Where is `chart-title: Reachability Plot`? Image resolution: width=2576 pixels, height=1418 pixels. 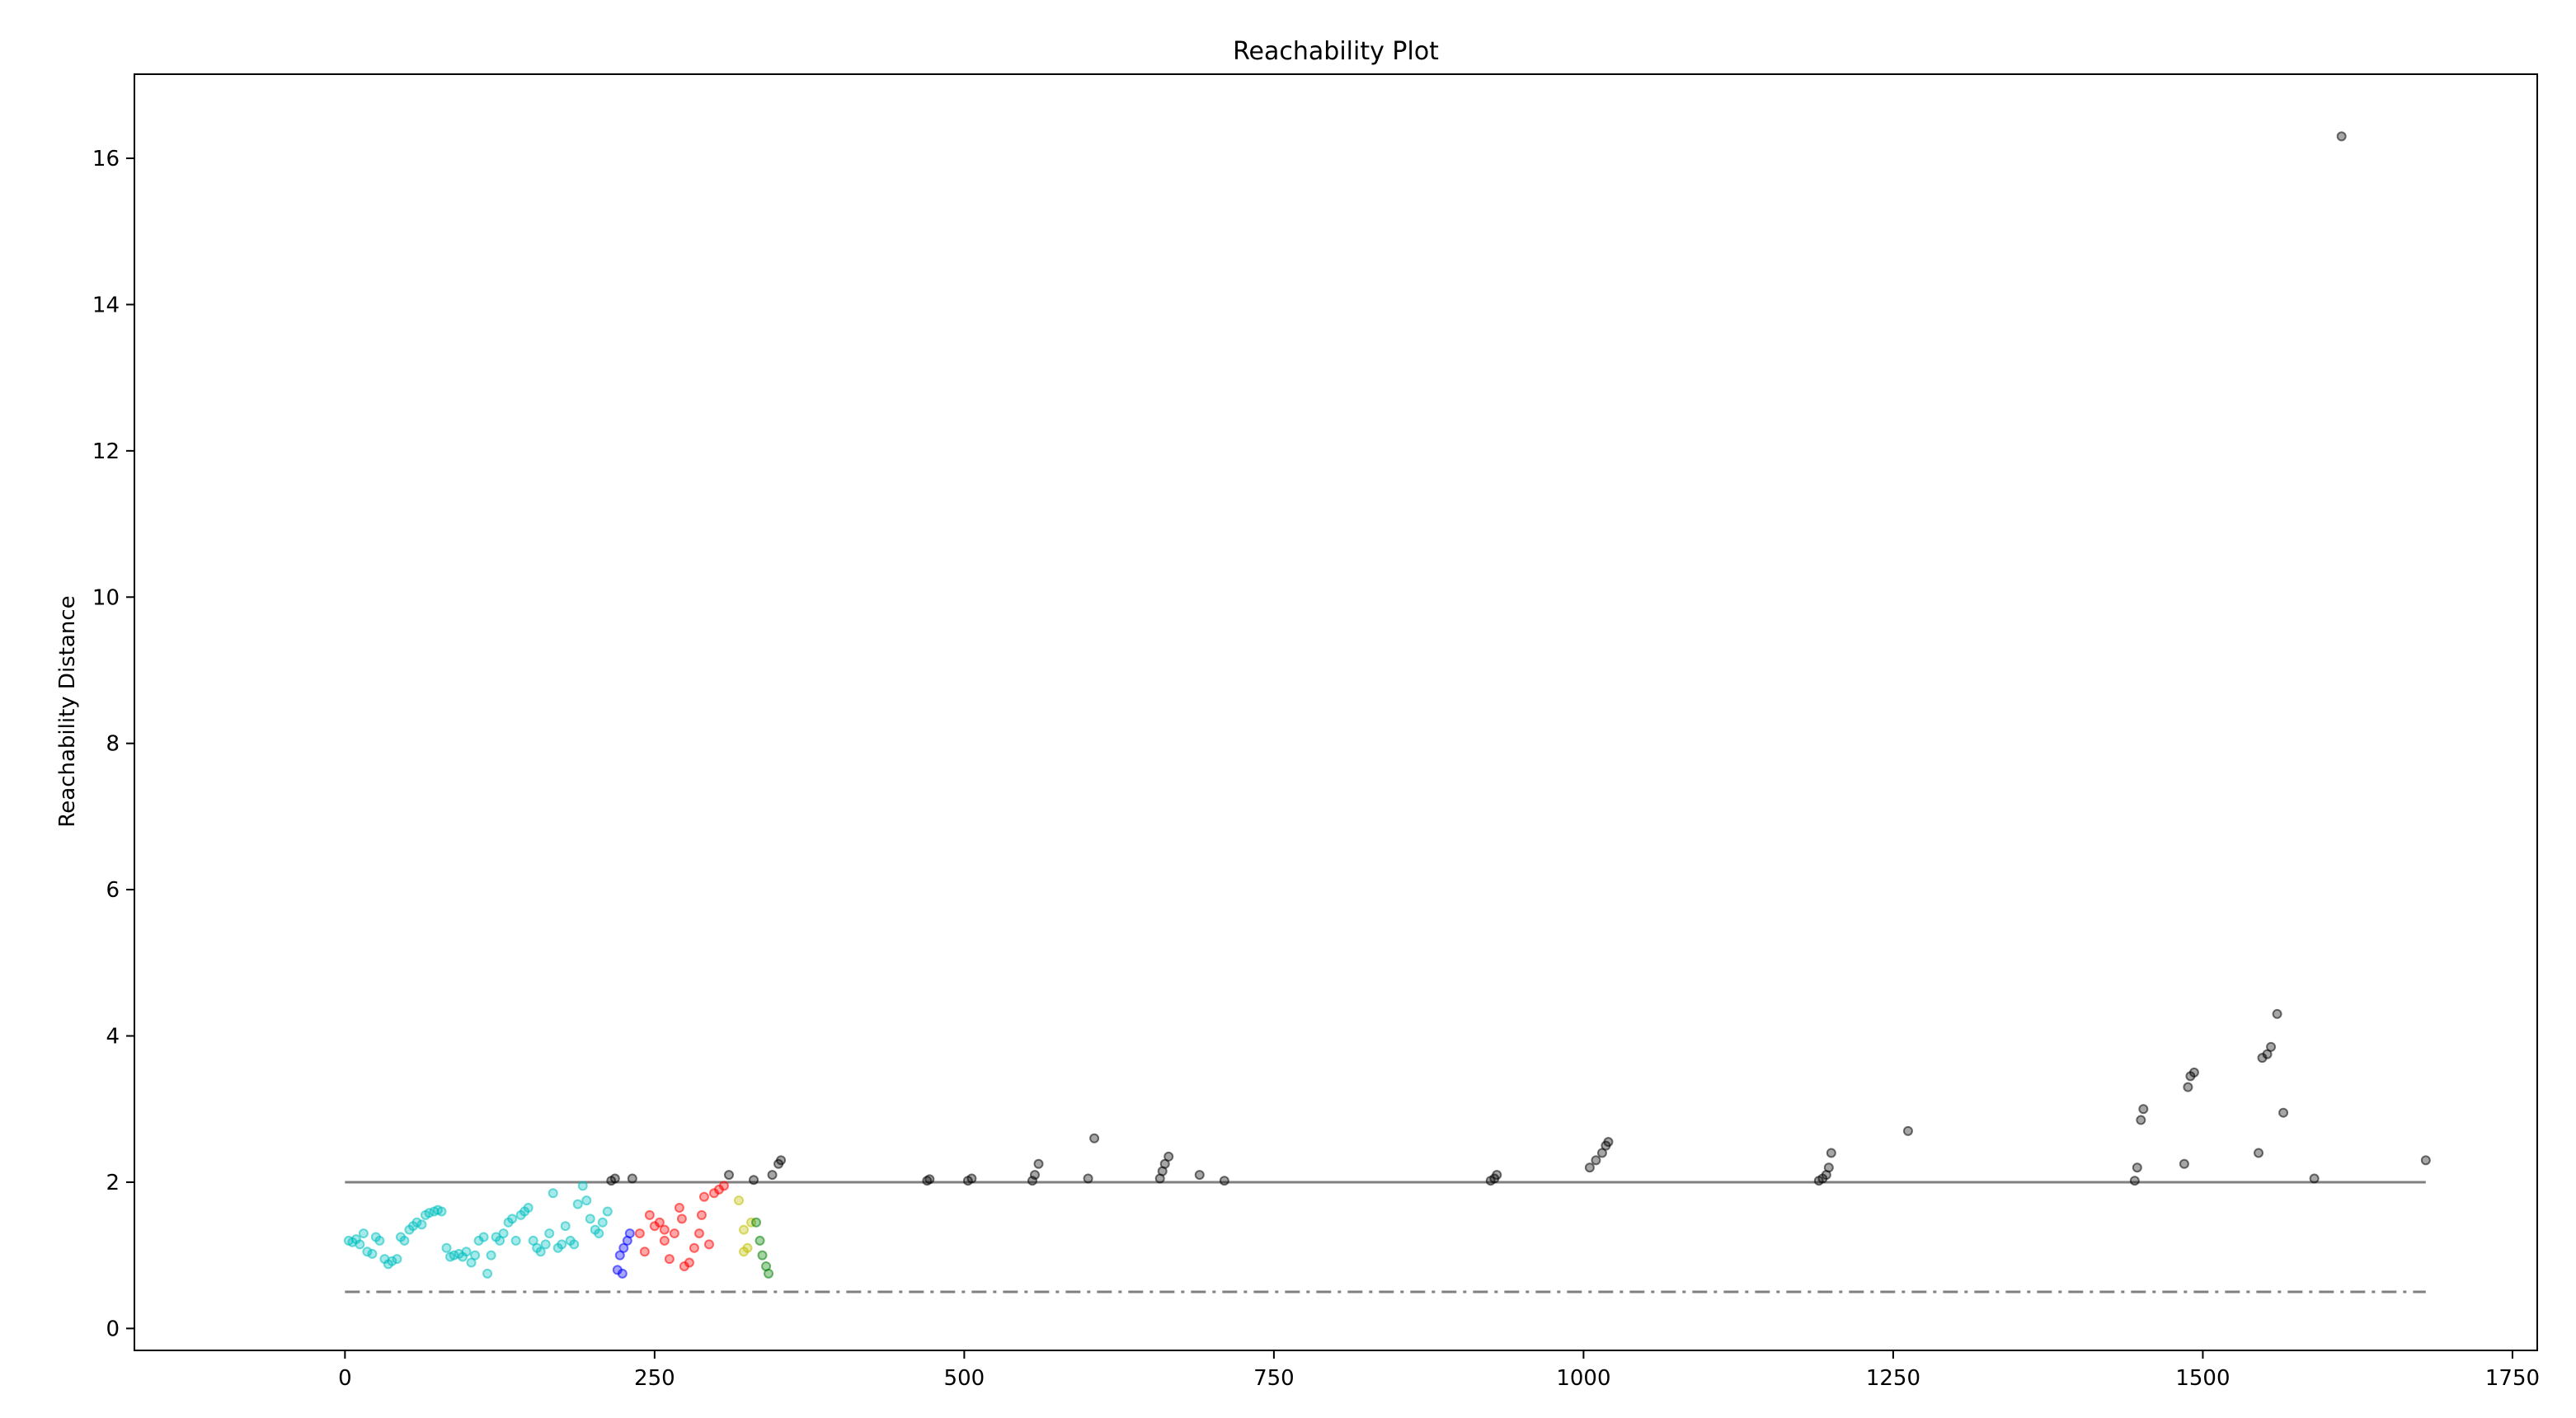
chart-title: Reachability Plot is located at coordinates (1336, 51).